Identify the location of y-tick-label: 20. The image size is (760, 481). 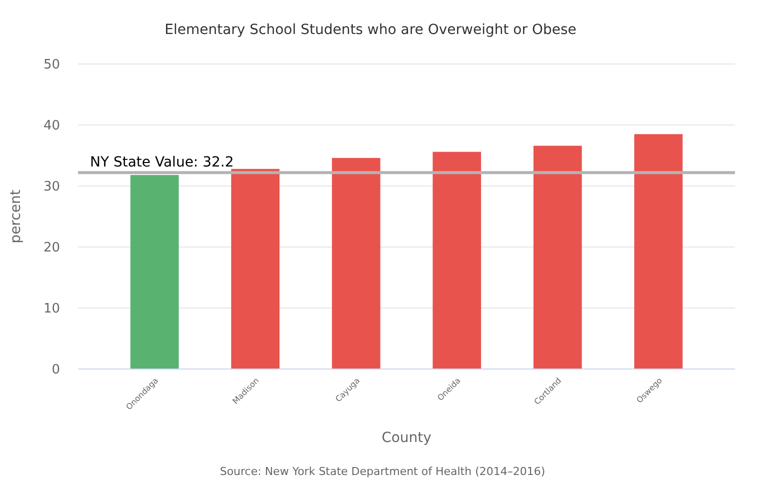
(51, 248).